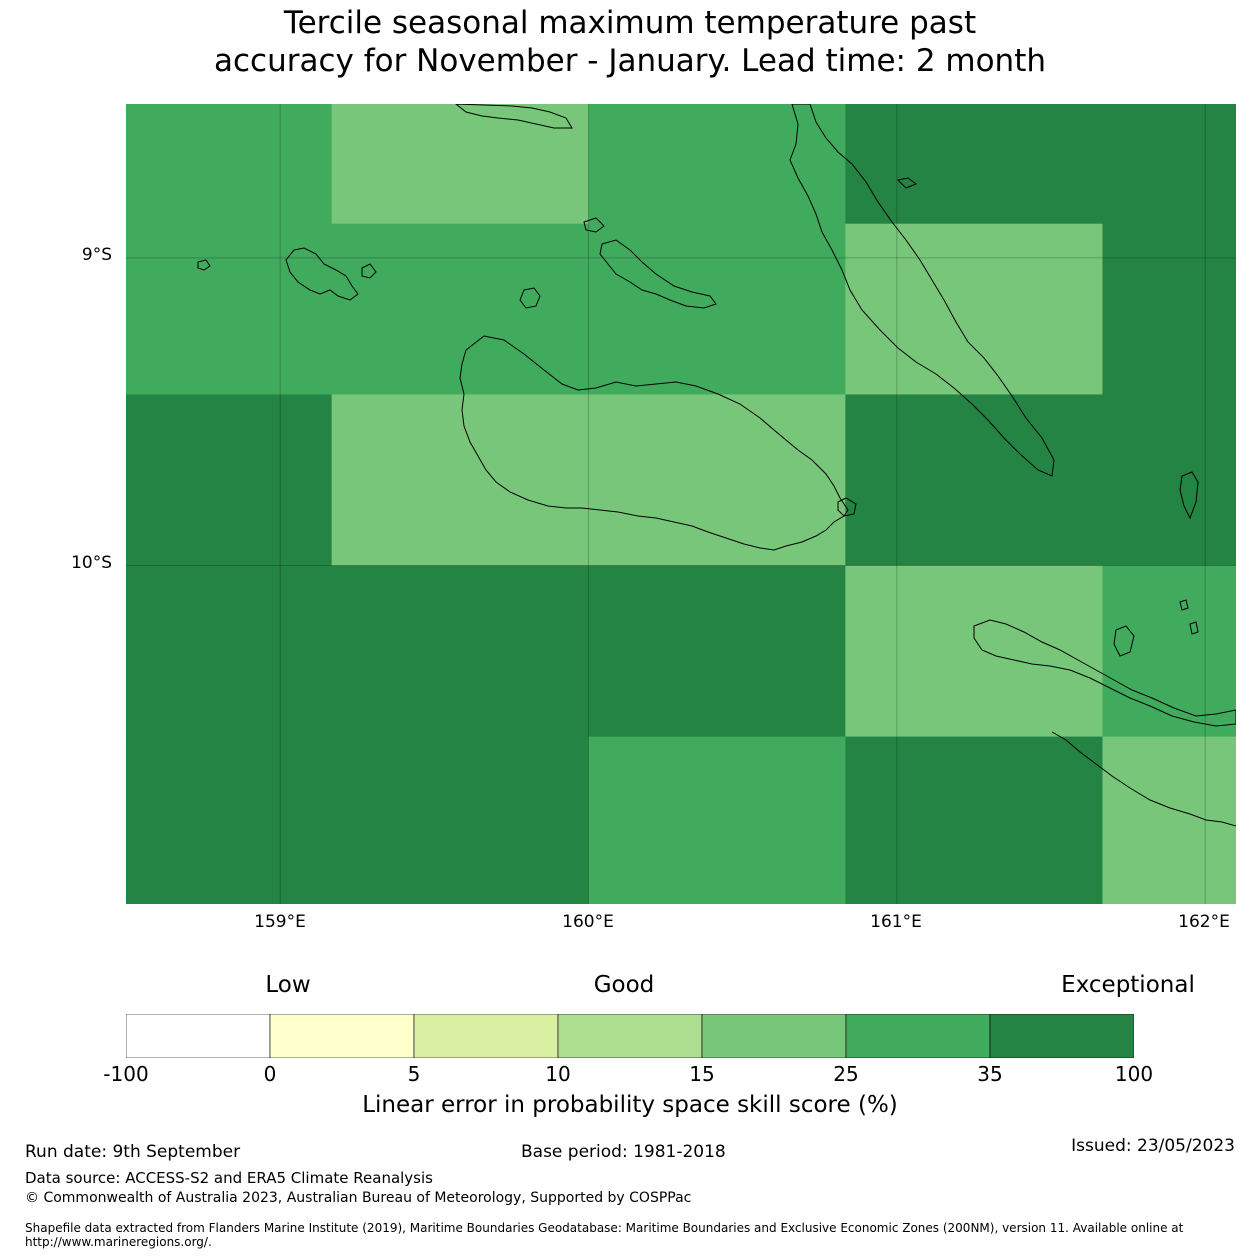 The width and height of the screenshot is (1260, 1260). Describe the element at coordinates (594, 225) in the screenshot. I see `coastline-islet-nggela-north` at that location.